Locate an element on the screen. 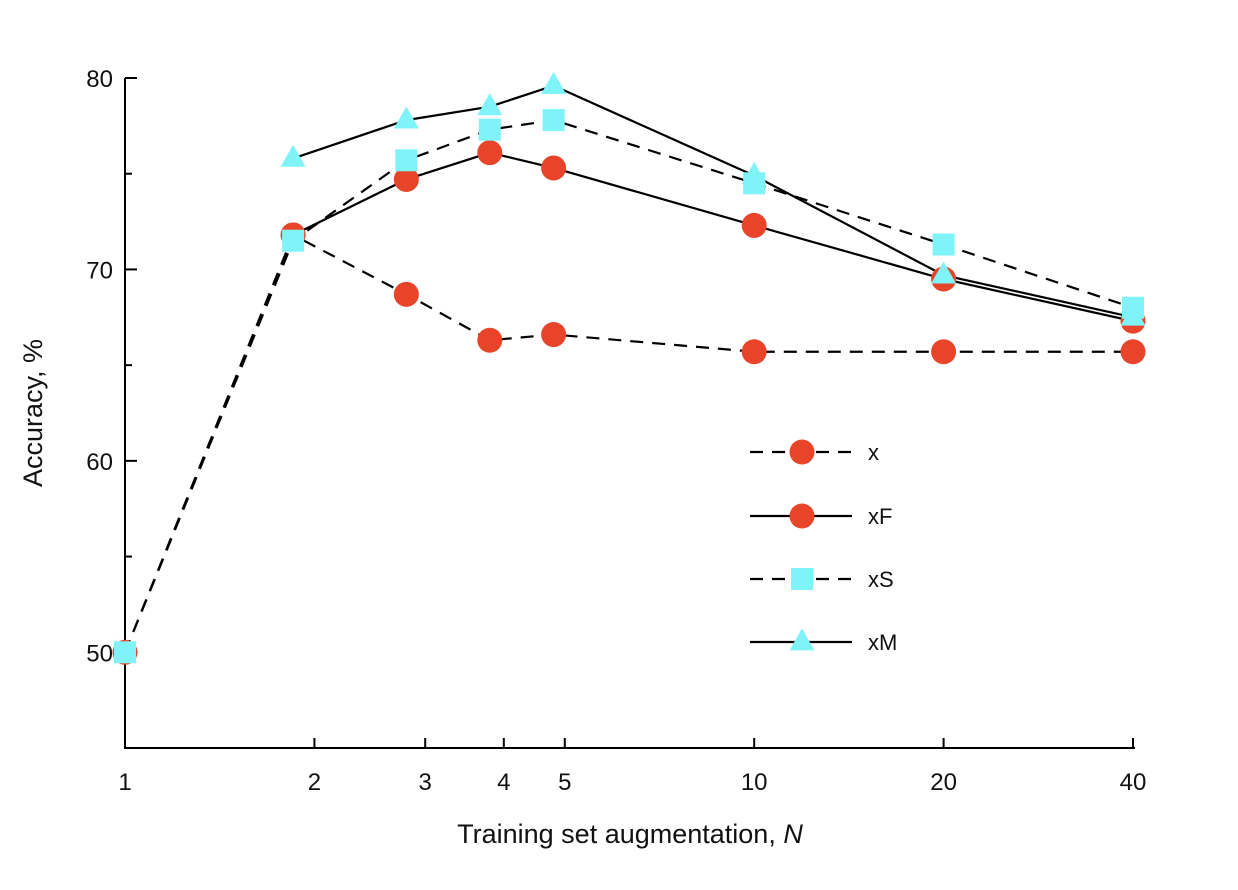 Image resolution: width=1238 pixels, height=890 pixels. x-tick-label: 2 is located at coordinates (314, 782).